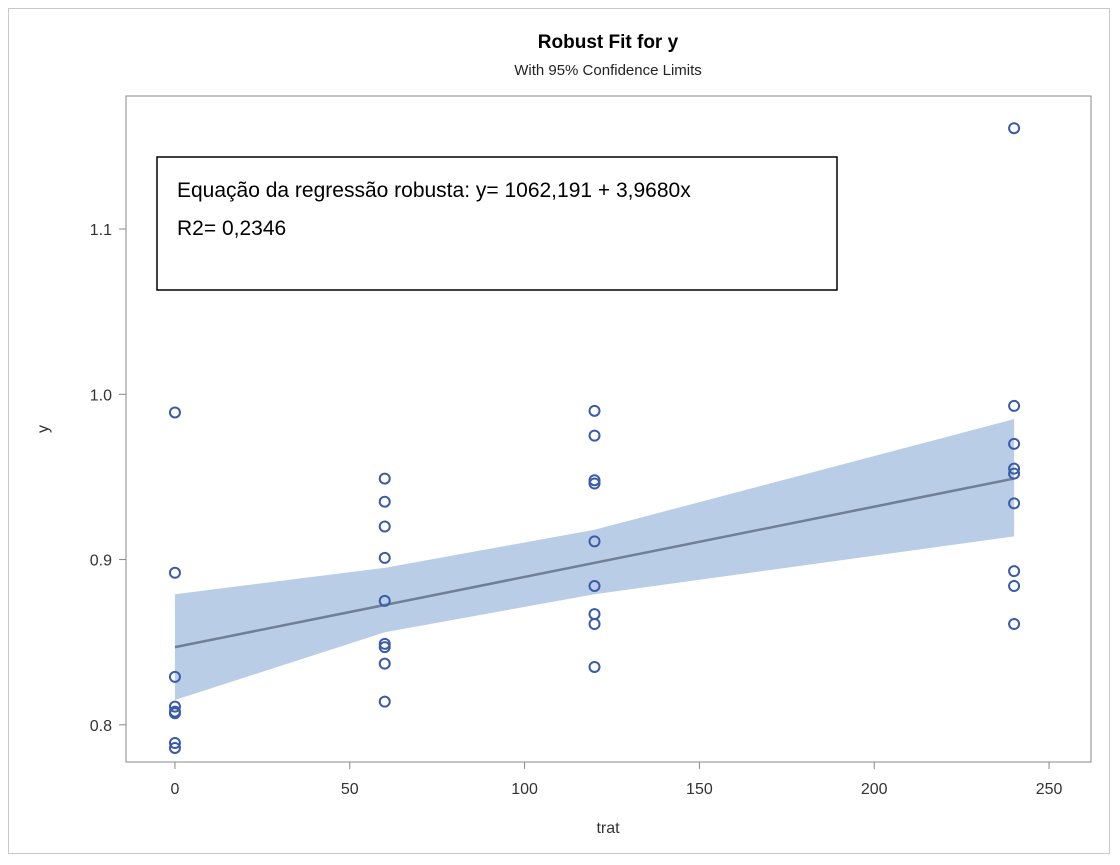  I want to click on y-tick-label: 1.1, so click(101, 230).